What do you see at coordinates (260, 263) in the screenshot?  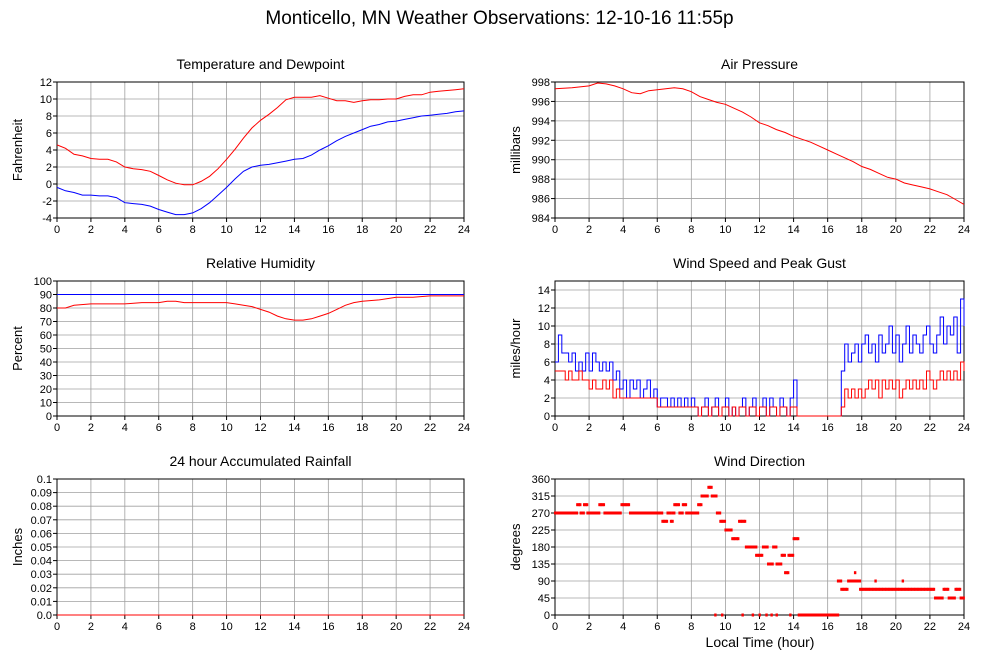 I see `chart-title: Relative Humidity` at bounding box center [260, 263].